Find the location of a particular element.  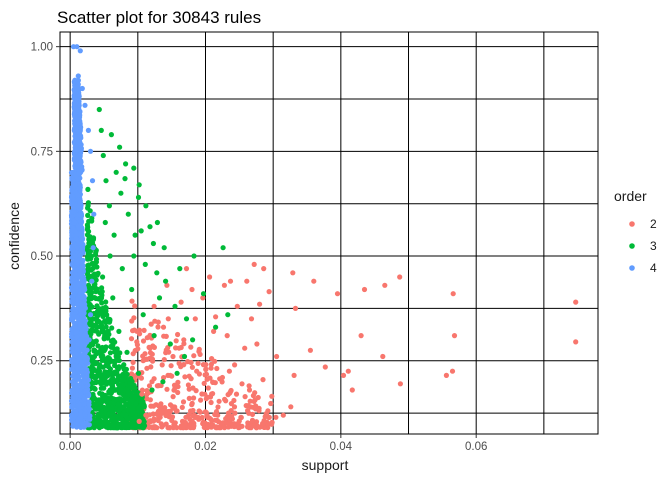

y-axis-title: confidence is located at coordinates (14, 236).